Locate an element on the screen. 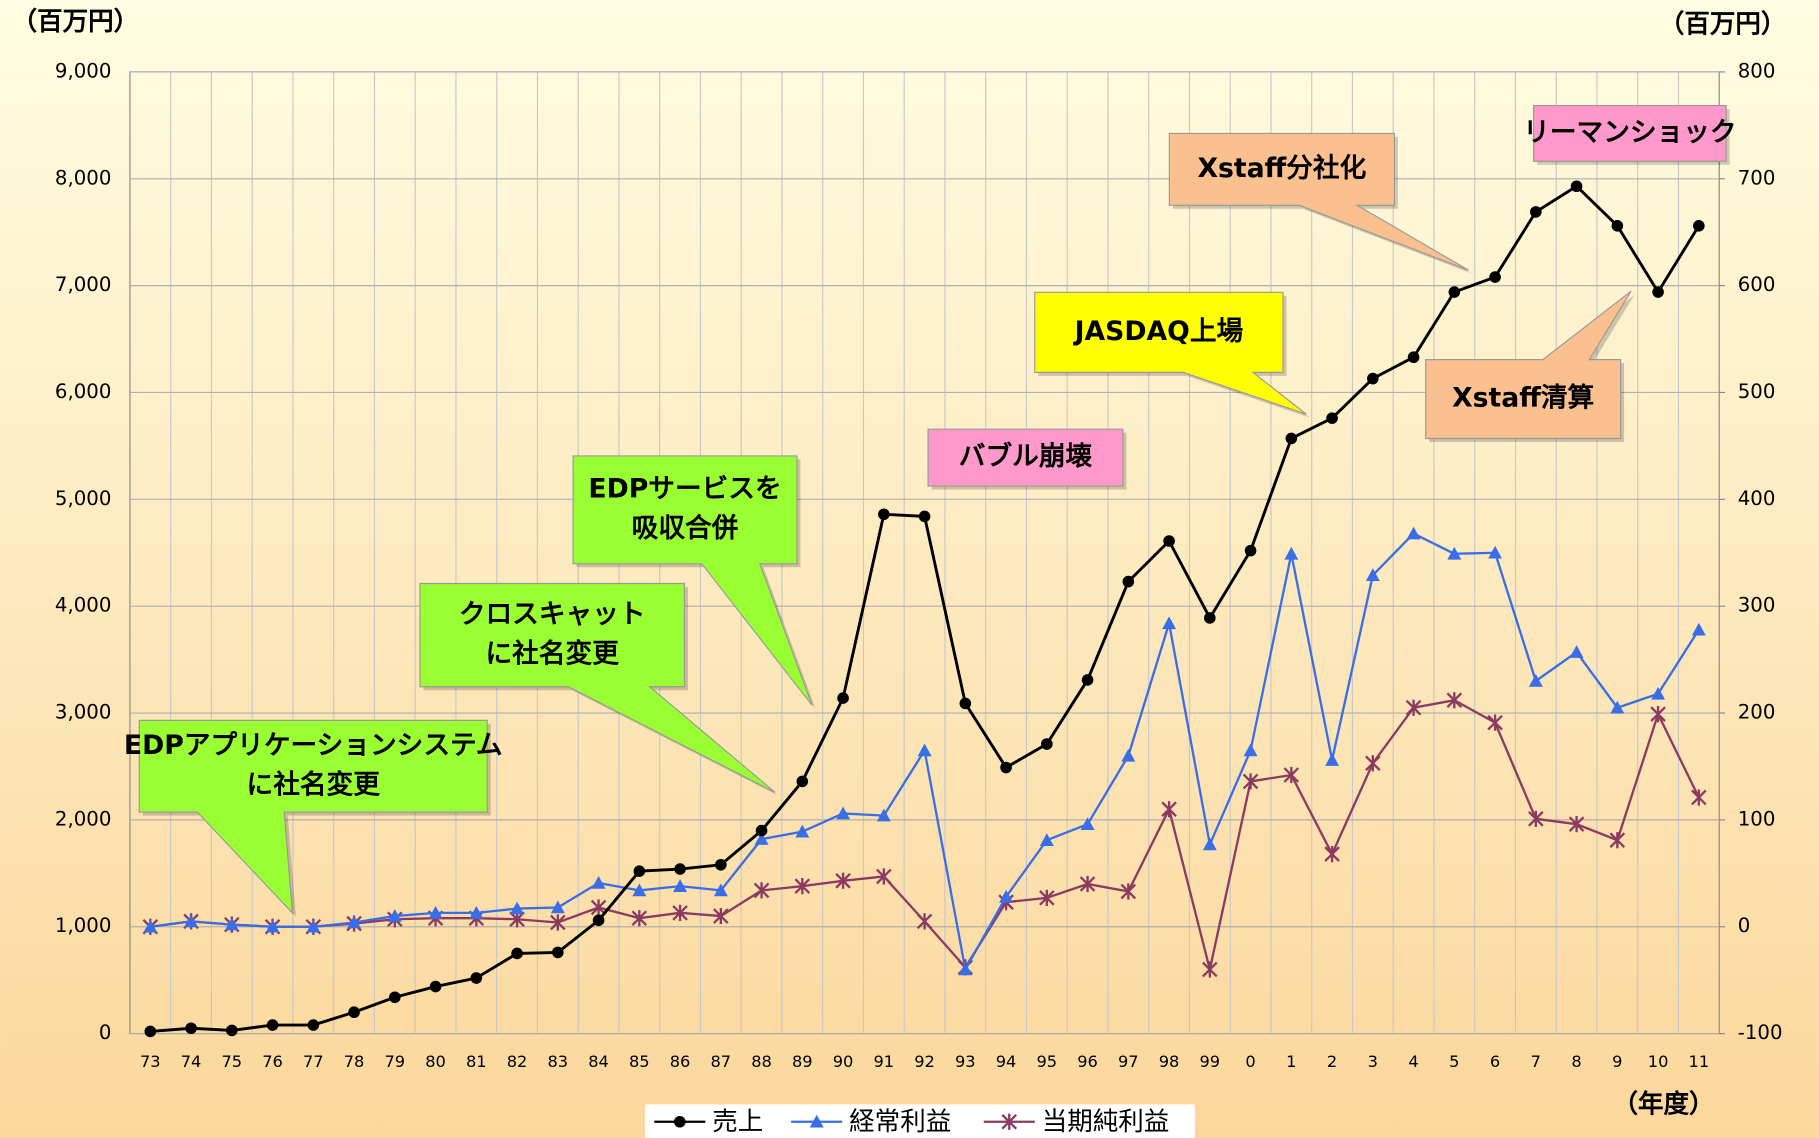  x-tick-label: 73 is located at coordinates (150, 1061).